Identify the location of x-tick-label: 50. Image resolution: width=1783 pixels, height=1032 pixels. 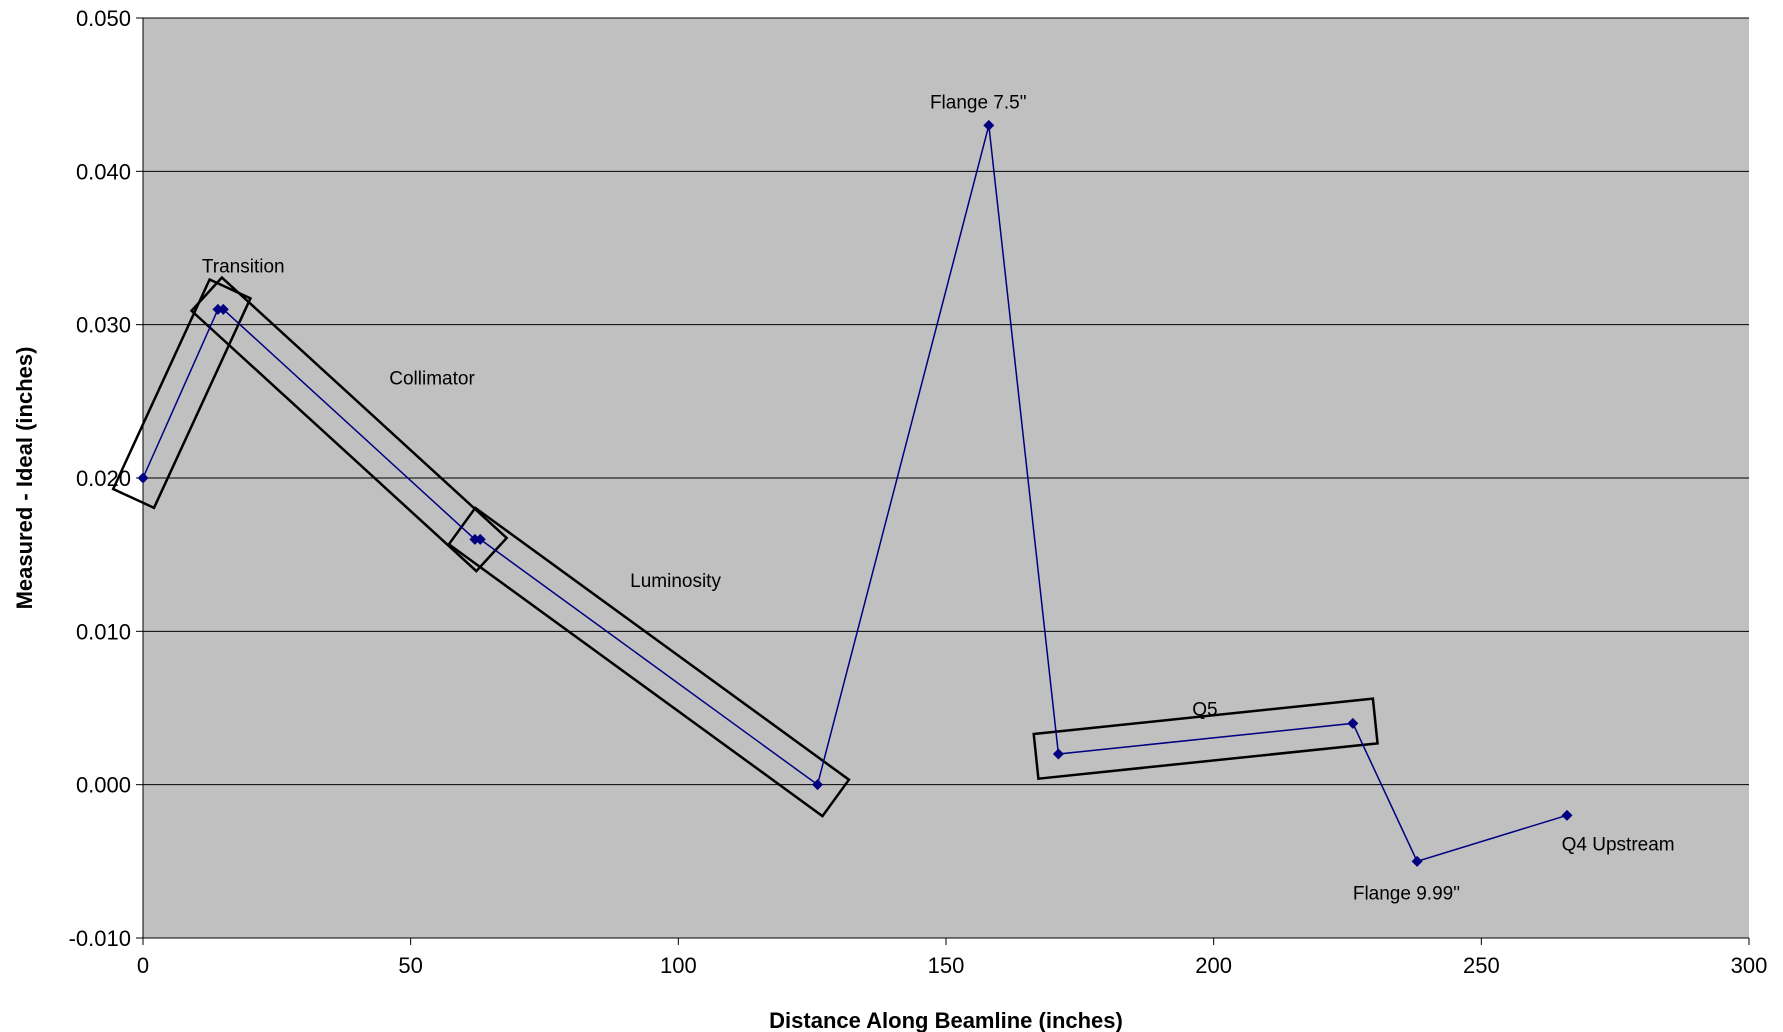
(410, 965).